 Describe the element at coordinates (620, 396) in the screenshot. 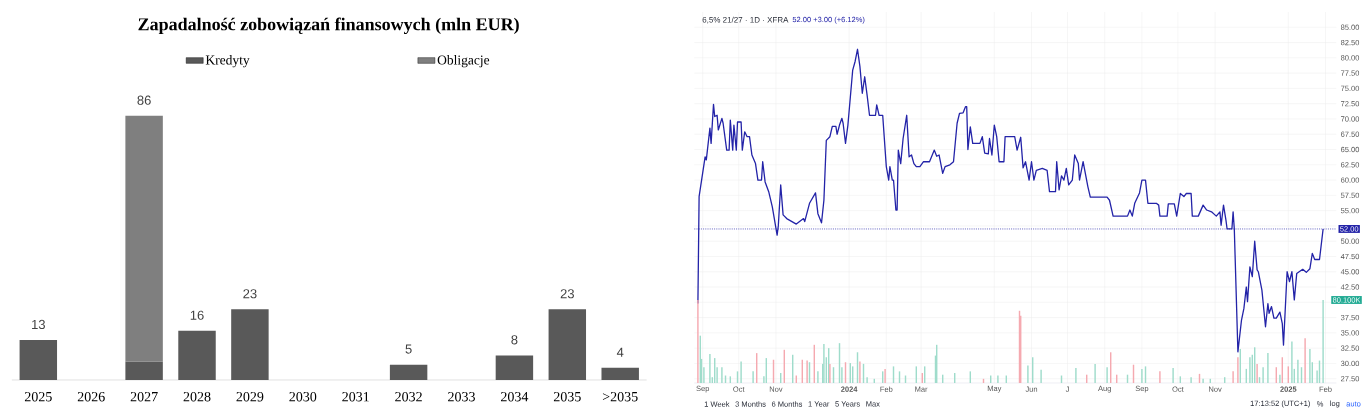

I see `x-tick-label: >2035` at that location.